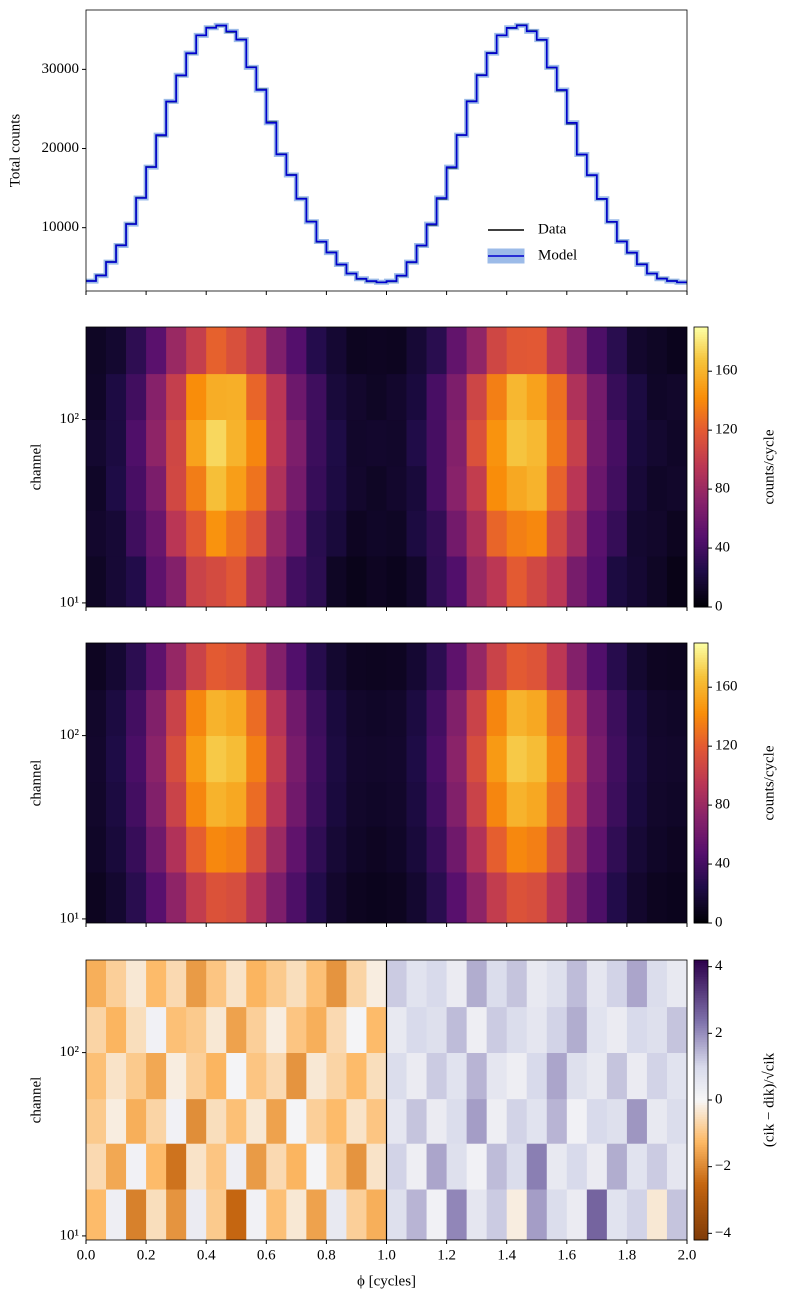 The height and width of the screenshot is (1308, 793). Describe the element at coordinates (552, 229) in the screenshot. I see `legend-label: Data` at that location.